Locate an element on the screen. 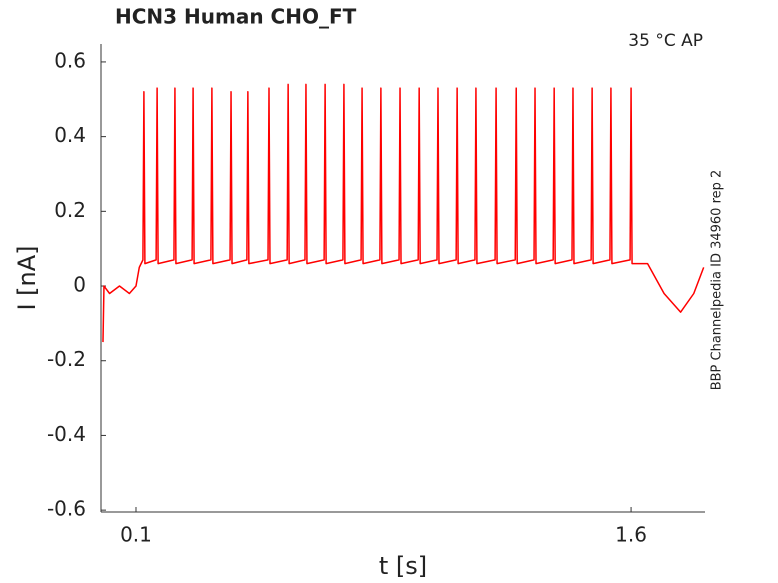 The height and width of the screenshot is (583, 778). y-tick-label: 0.4 is located at coordinates (70, 135).